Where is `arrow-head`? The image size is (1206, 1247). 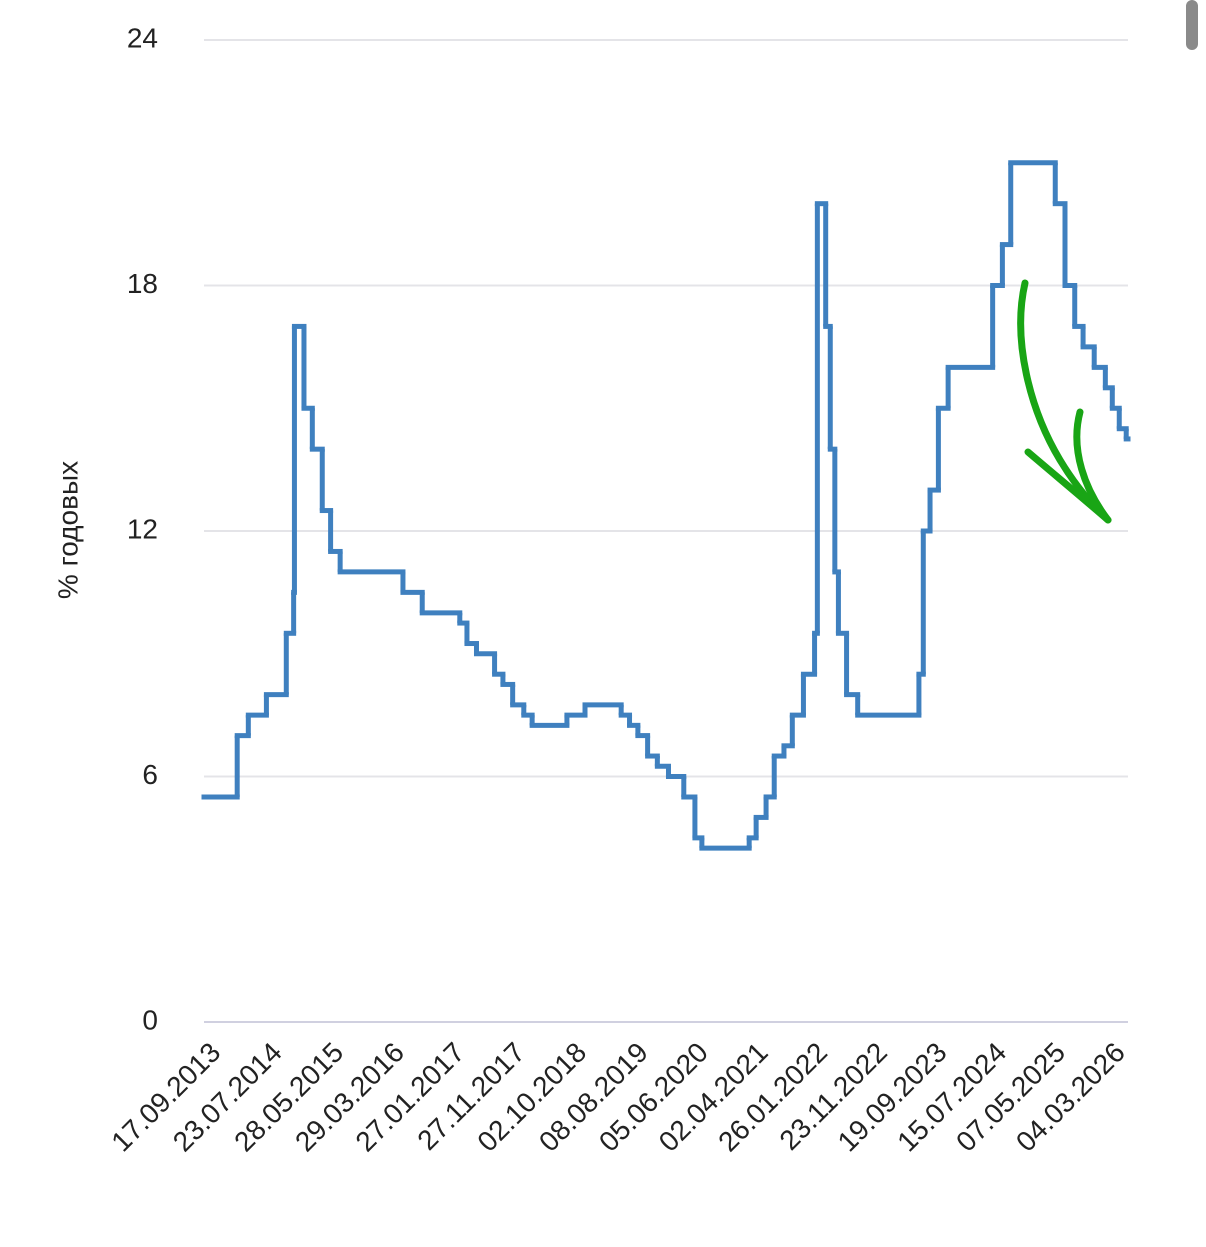
arrow-head is located at coordinates (1068, 466).